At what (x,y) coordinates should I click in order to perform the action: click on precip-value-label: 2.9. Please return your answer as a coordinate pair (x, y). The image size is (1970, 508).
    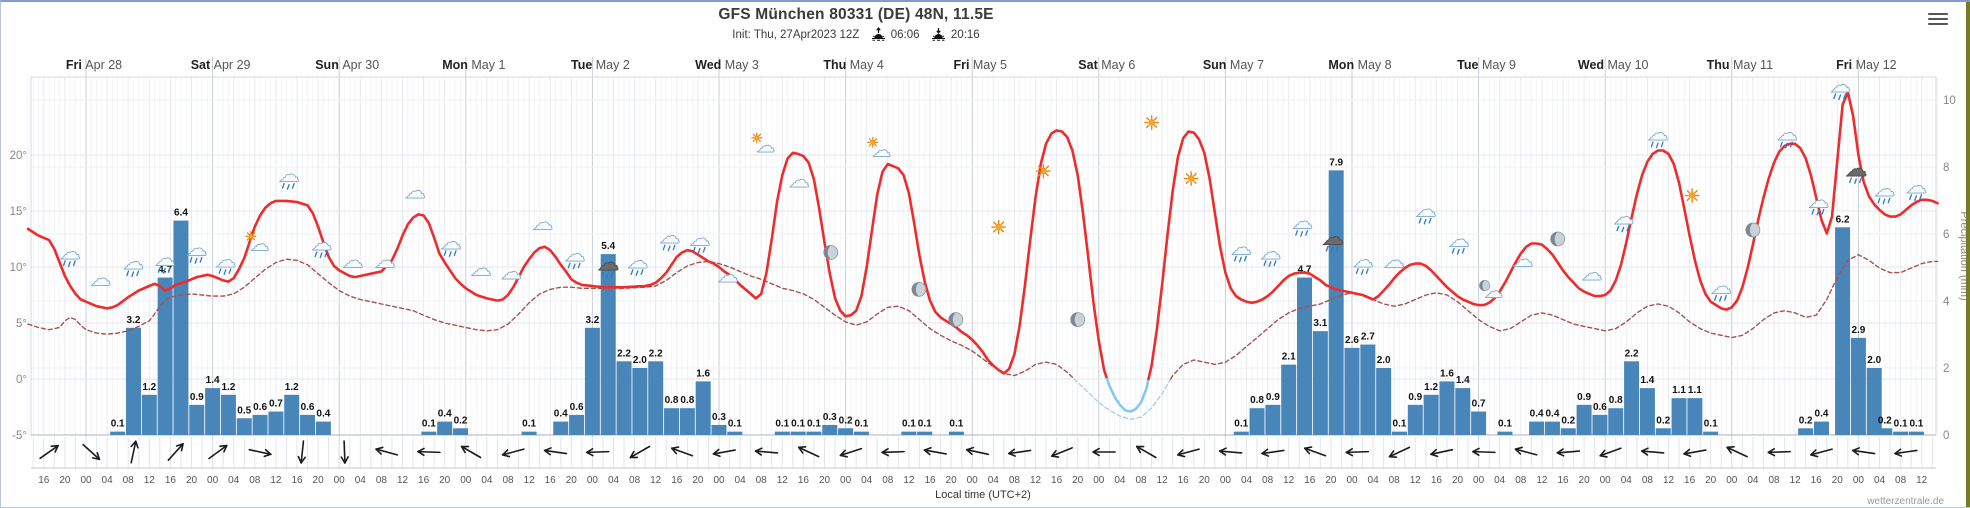
    Looking at the image, I should click on (1858, 330).